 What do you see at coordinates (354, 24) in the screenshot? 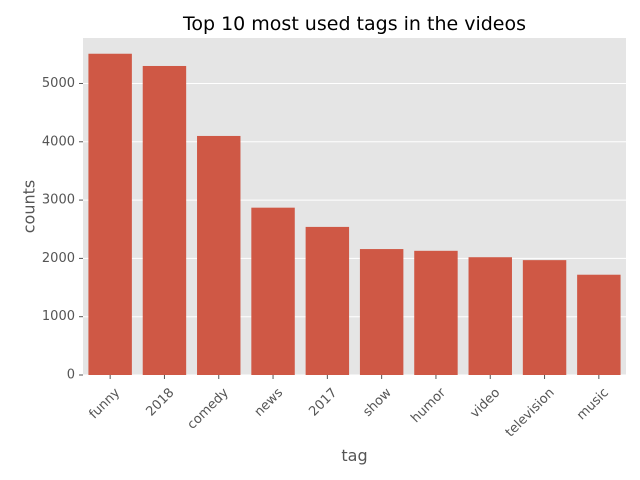
I see `chart-title: Top 10 most used tags in the videos` at bounding box center [354, 24].